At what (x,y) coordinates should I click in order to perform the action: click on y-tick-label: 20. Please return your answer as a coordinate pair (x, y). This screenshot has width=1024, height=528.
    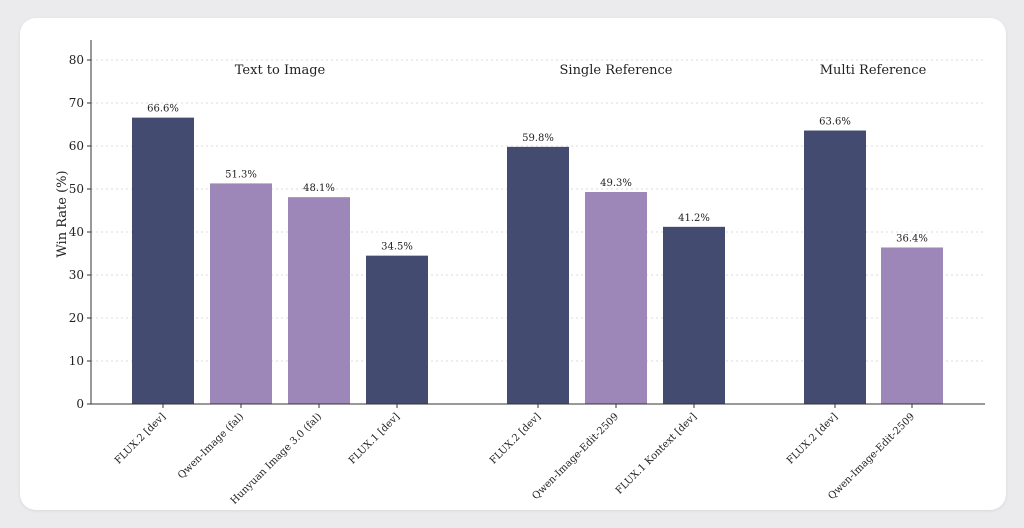
    Looking at the image, I should click on (76, 318).